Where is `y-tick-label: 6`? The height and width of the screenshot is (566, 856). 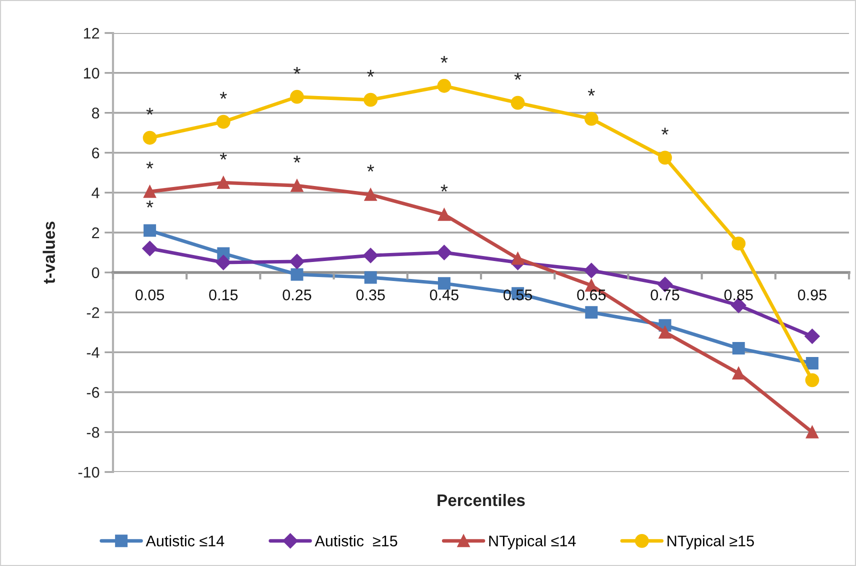 y-tick-label: 6 is located at coordinates (96, 153).